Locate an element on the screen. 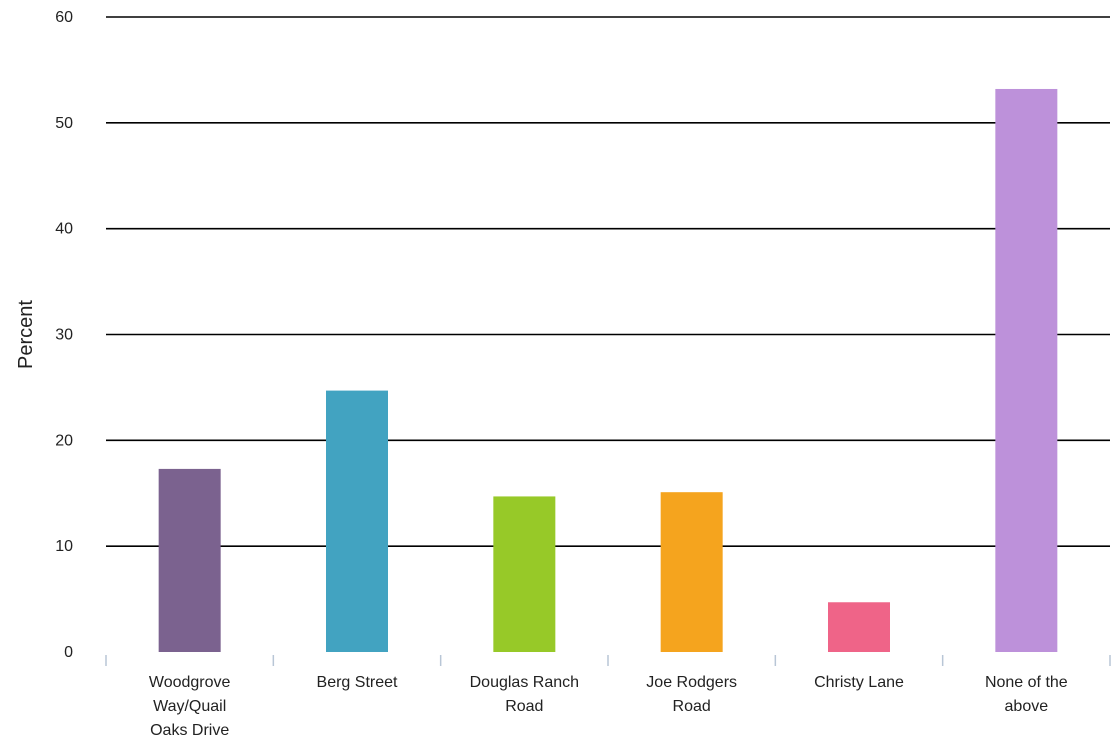  y-tick-label: 30 is located at coordinates (64, 335).